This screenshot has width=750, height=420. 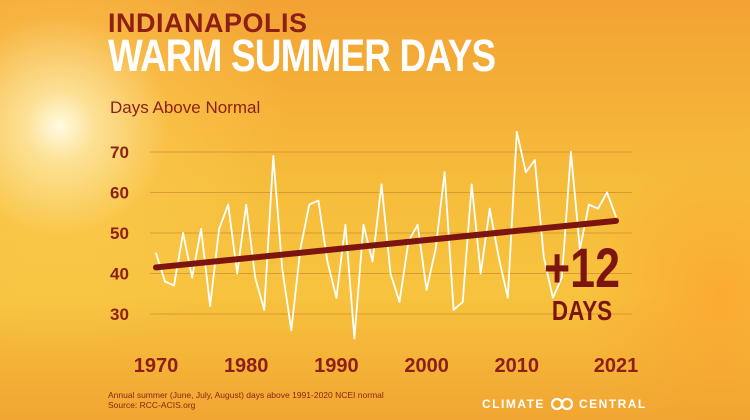 I want to click on data-point-1997, so click(x=399, y=301).